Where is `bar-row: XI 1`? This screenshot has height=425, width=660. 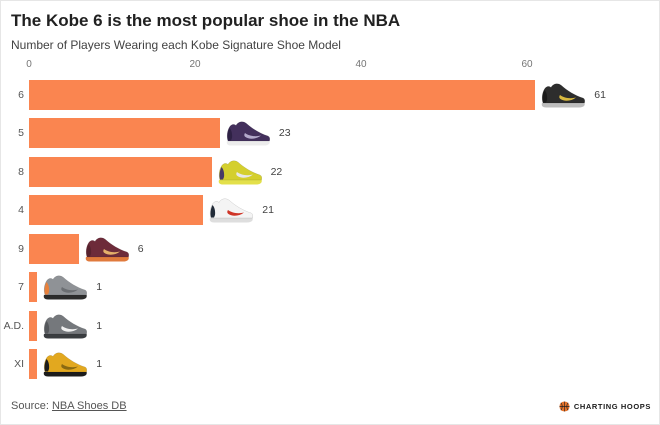 bar-row: XI 1 is located at coordinates (330, 364).